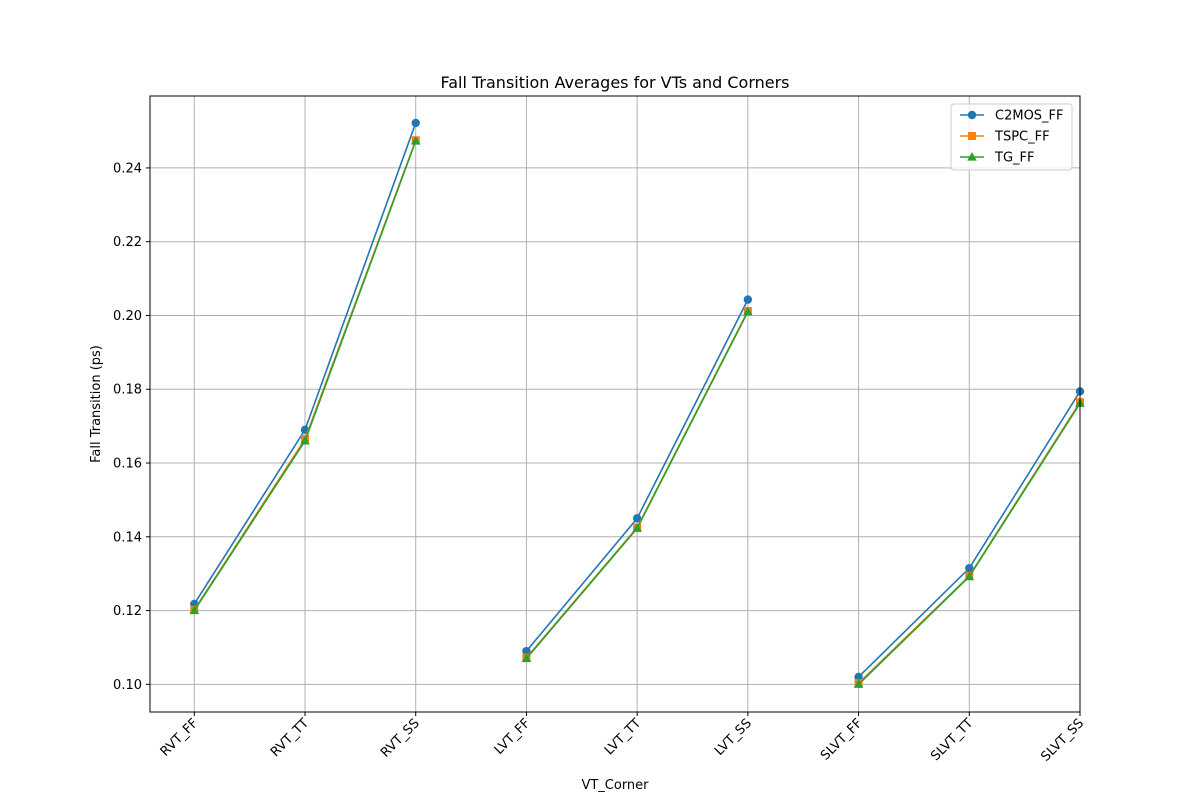 The height and width of the screenshot is (800, 1200). Describe the element at coordinates (400, 738) in the screenshot. I see `x-tick-label: RVT_SS` at that location.